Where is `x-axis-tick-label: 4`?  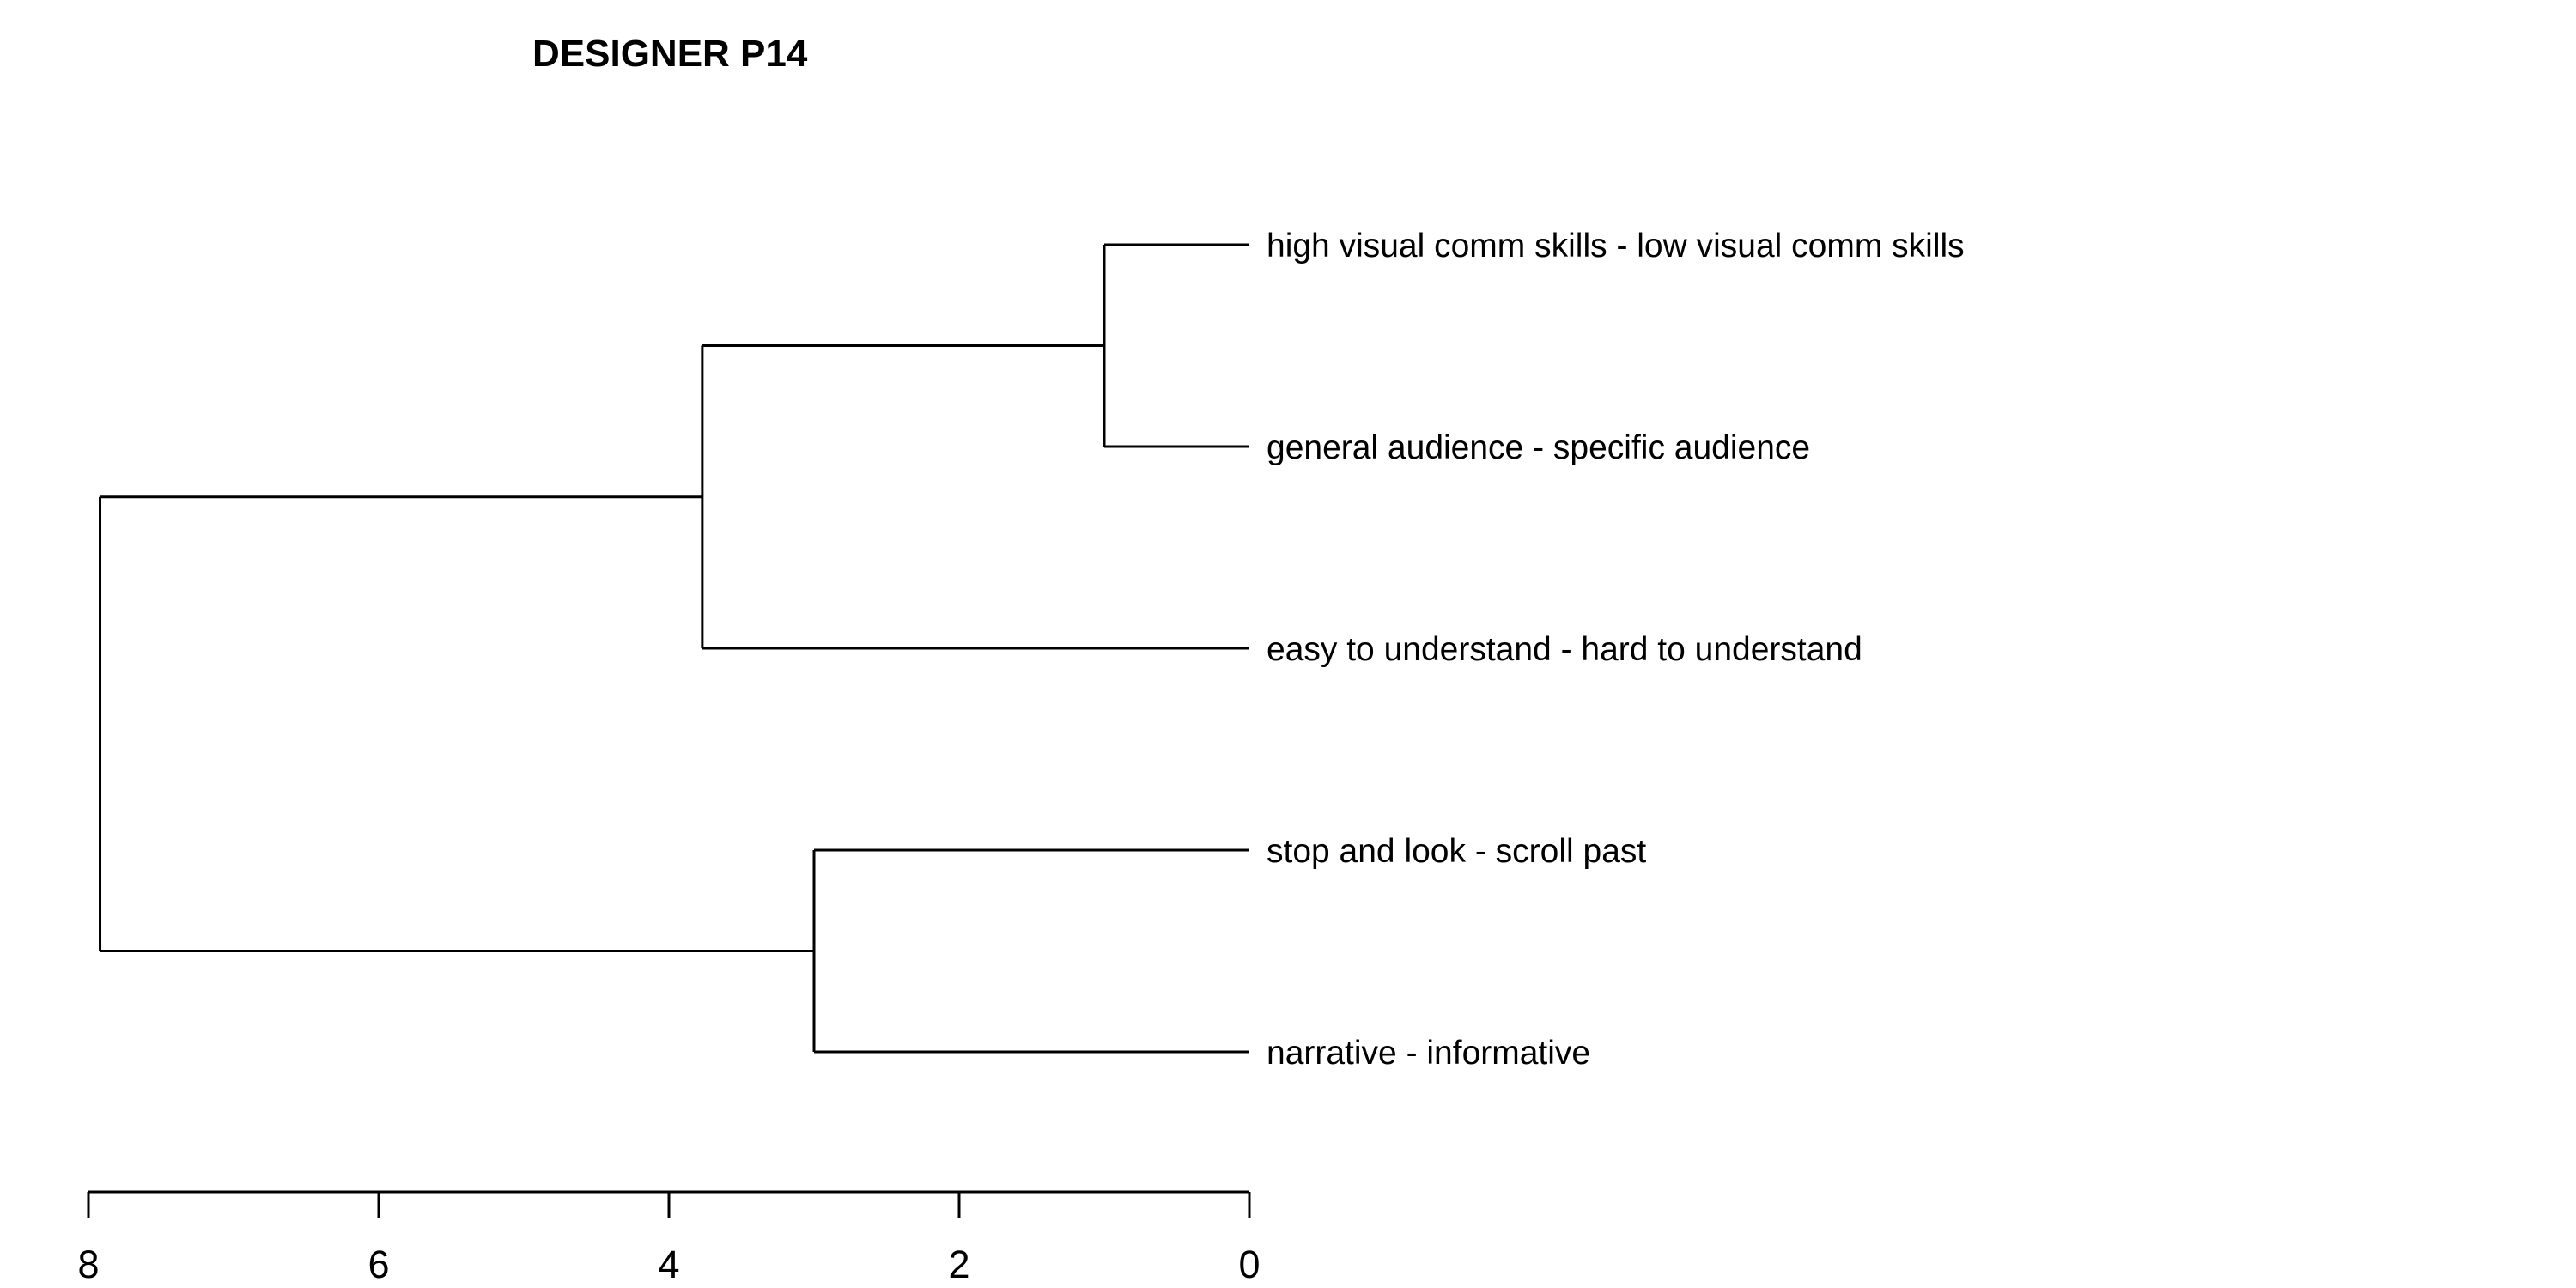
x-axis-tick-label: 4 is located at coordinates (669, 1264).